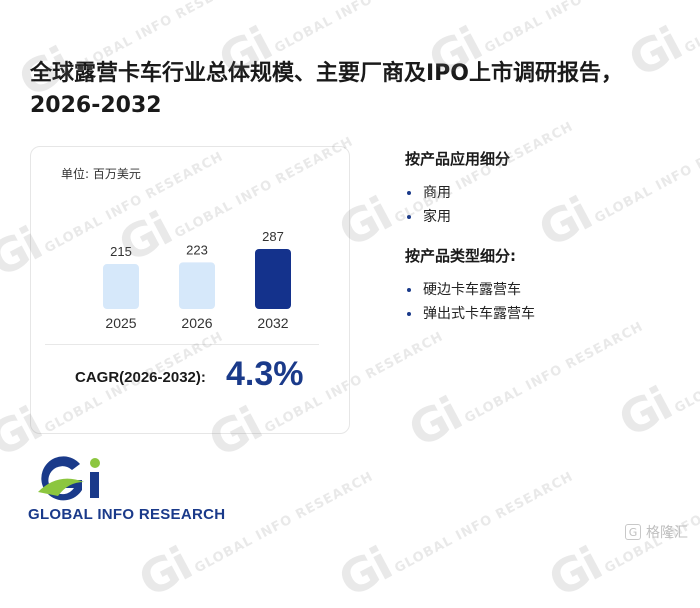 The height and width of the screenshot is (608, 700). What do you see at coordinates (458, 159) in the screenshot?
I see `segment-heading: 按产品应用细分` at bounding box center [458, 159].